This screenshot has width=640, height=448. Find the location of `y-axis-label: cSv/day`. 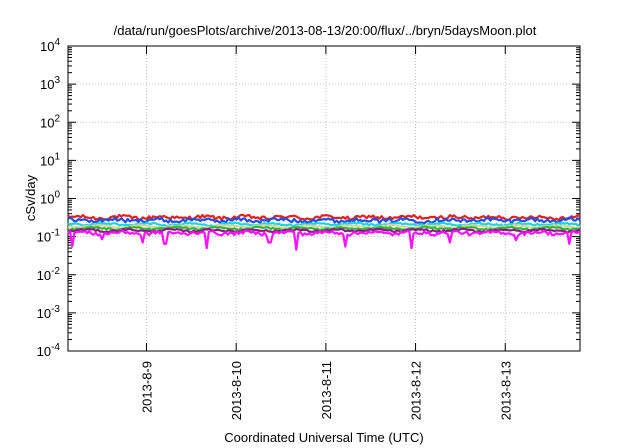

y-axis-label: cSv/day is located at coordinates (30, 197).